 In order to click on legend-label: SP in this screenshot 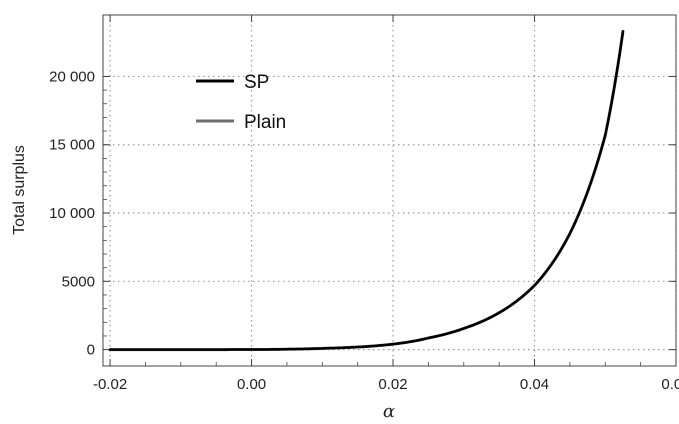, I will do `click(256, 82)`.